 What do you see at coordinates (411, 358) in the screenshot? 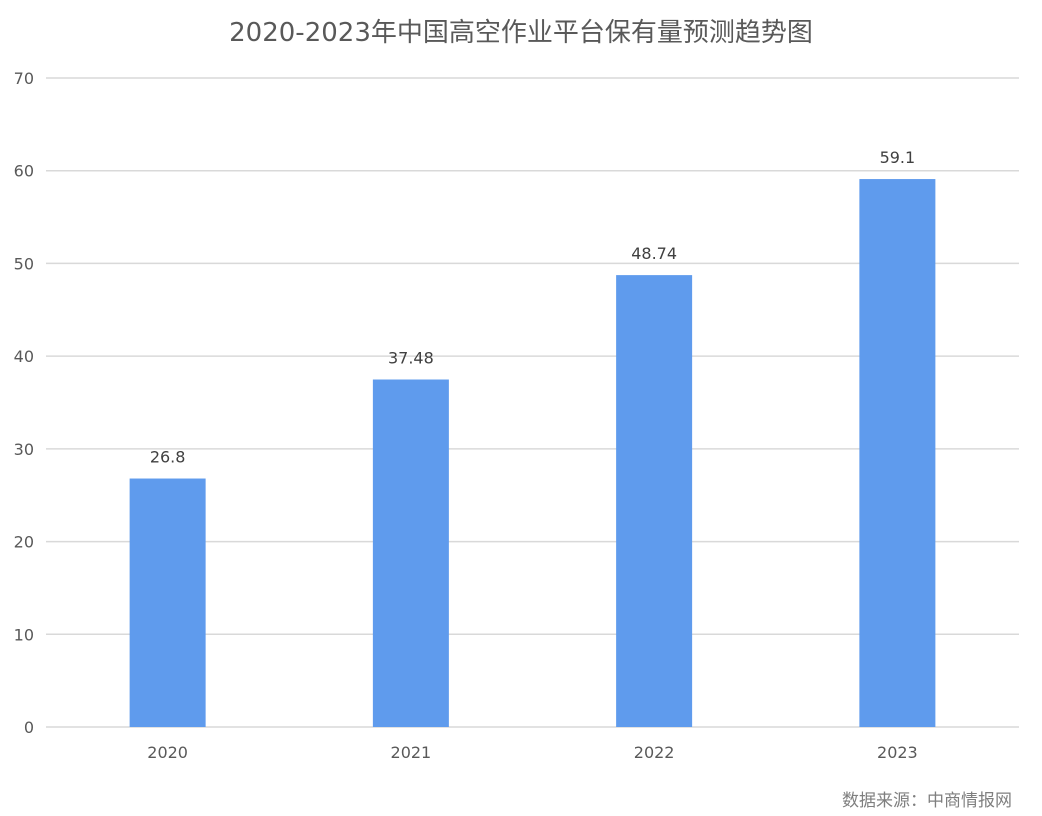
I see `data-label: 37.48` at bounding box center [411, 358].